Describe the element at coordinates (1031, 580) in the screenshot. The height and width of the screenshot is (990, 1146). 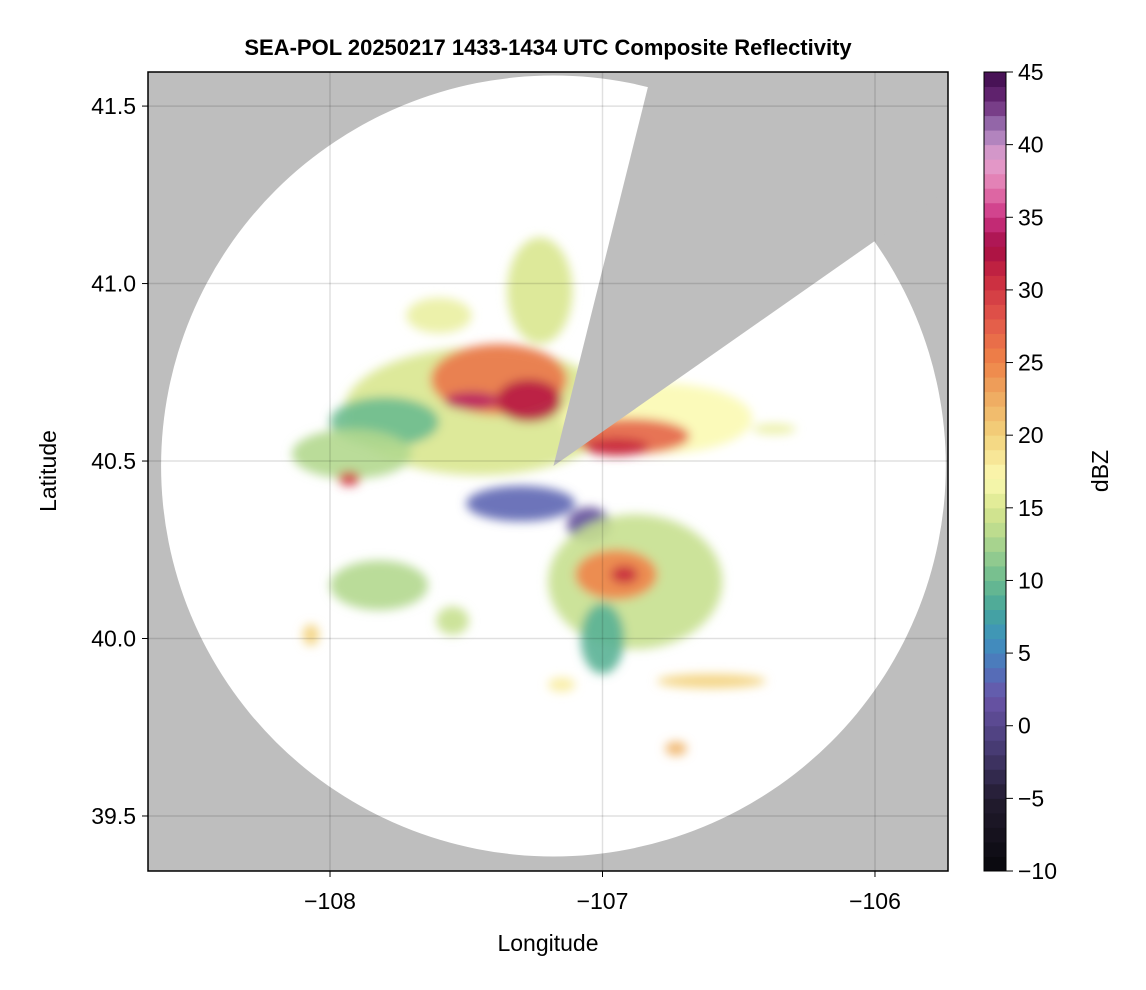
I see `colorbar-tick-label: 10` at that location.